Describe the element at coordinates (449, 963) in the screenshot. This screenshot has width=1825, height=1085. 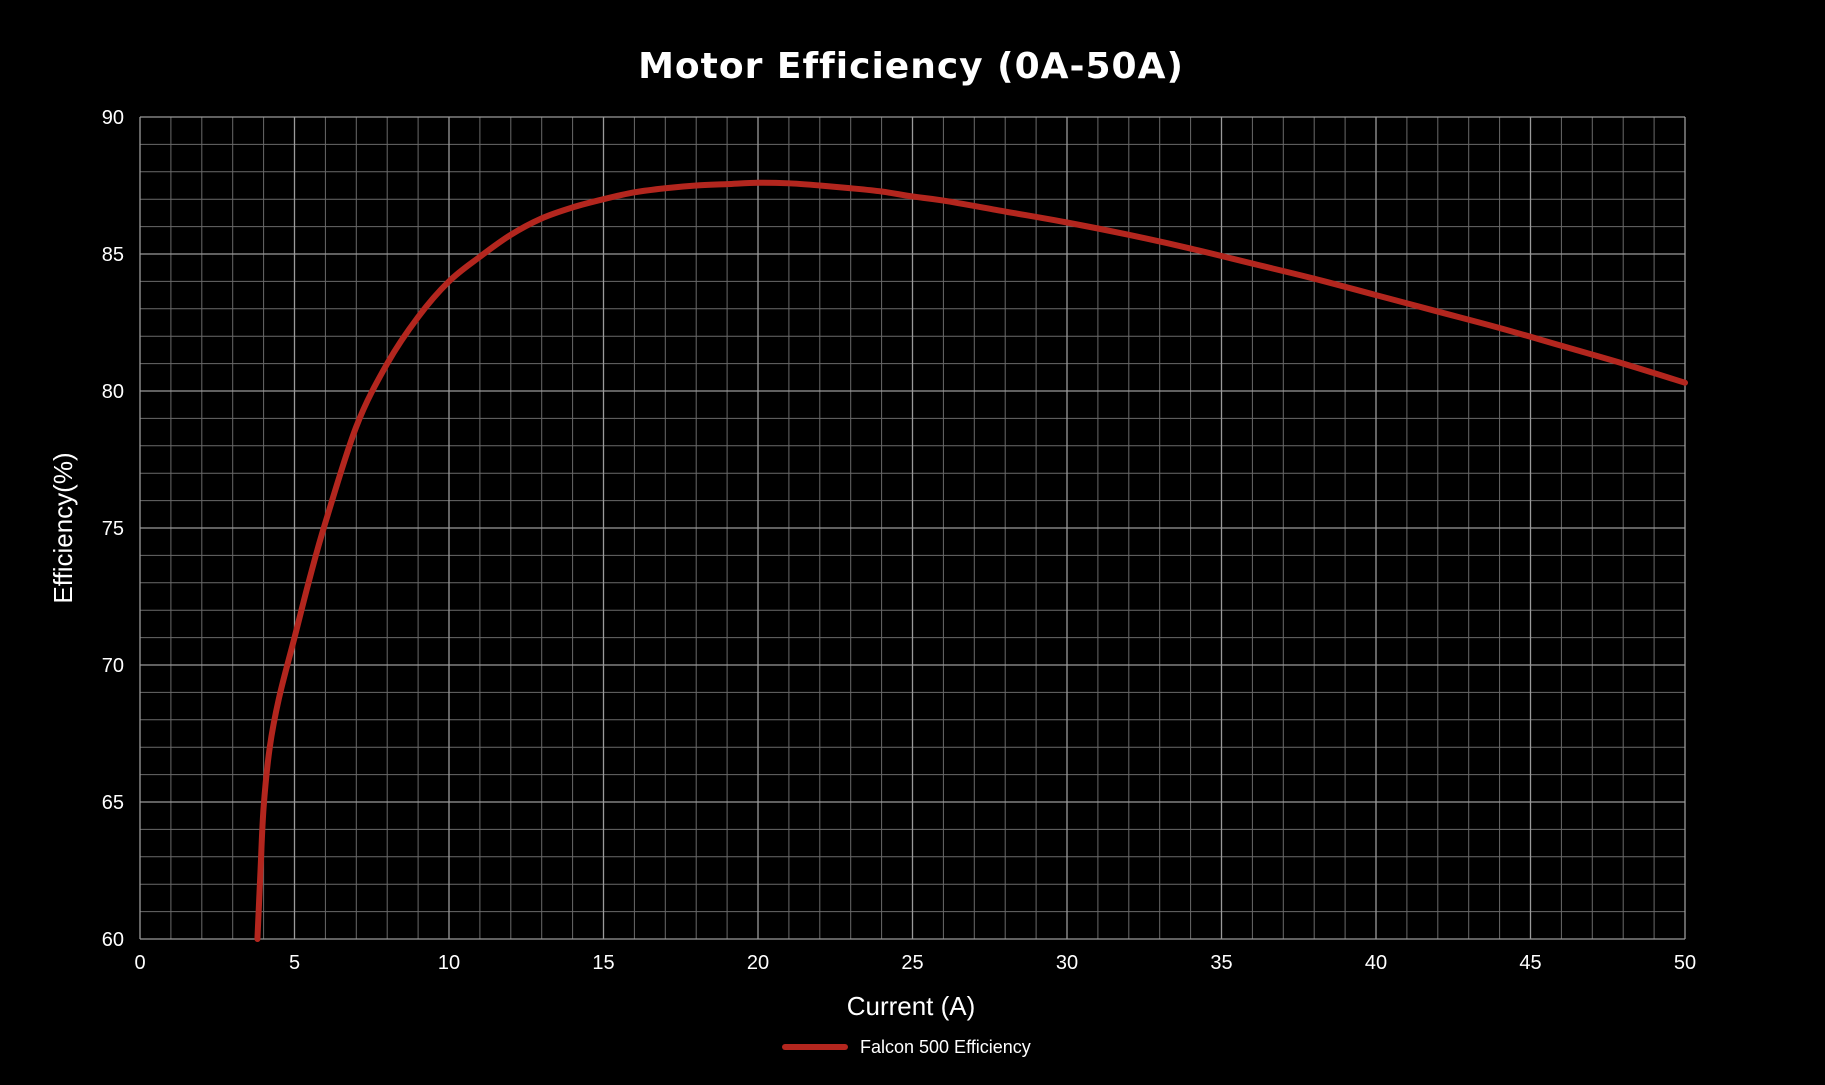
I see `x-tick-label: 10` at that location.